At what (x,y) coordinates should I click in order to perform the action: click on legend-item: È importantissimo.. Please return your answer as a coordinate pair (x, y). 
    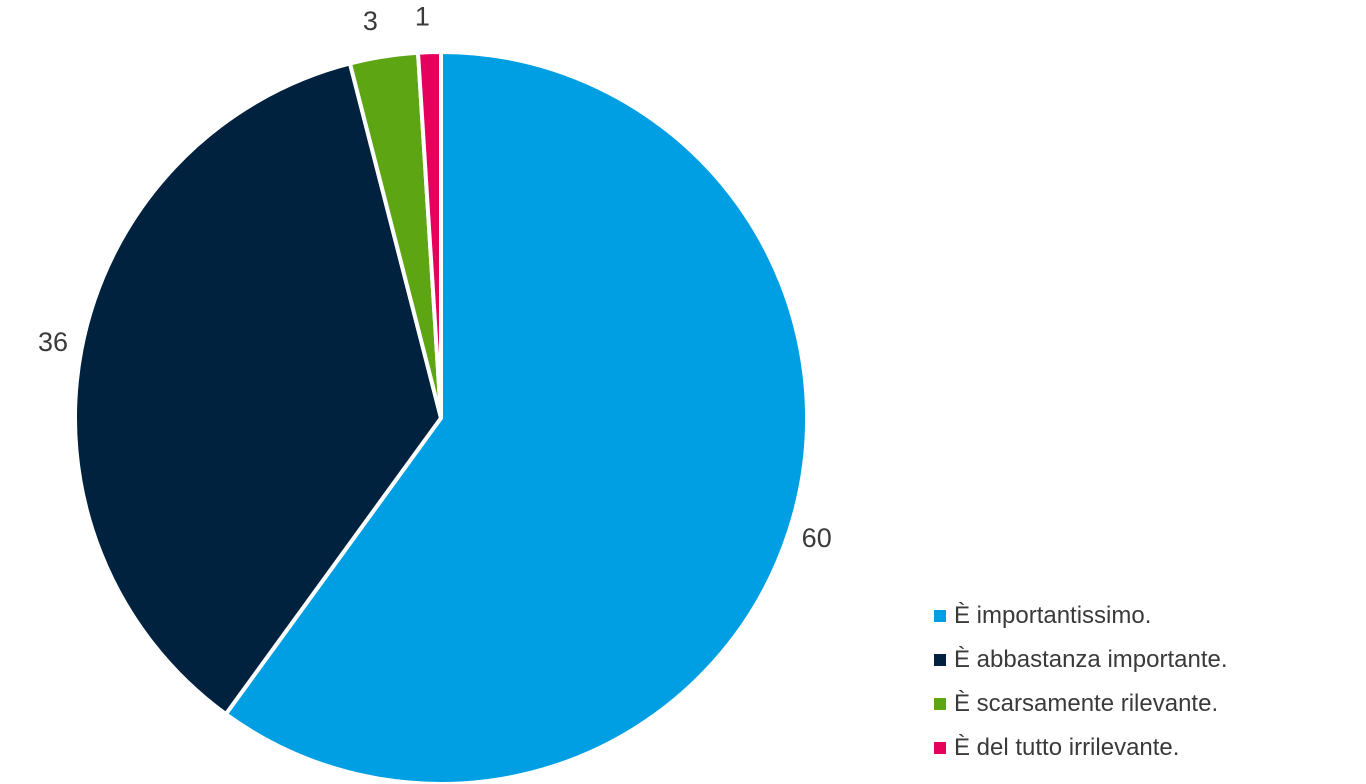
    Looking at the image, I should click on (1081, 616).